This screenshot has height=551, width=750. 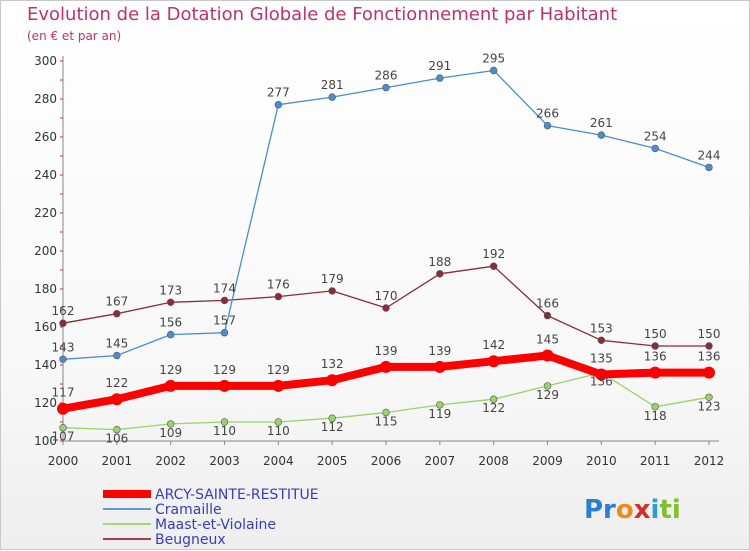 What do you see at coordinates (45, 289) in the screenshot?
I see `y-tick-label: 180` at bounding box center [45, 289].